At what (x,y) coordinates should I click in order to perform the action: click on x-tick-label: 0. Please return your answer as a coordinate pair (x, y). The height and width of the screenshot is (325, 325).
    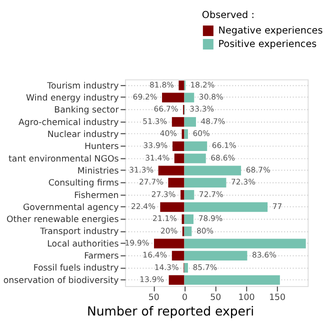
    Looking at the image, I should click on (185, 298).